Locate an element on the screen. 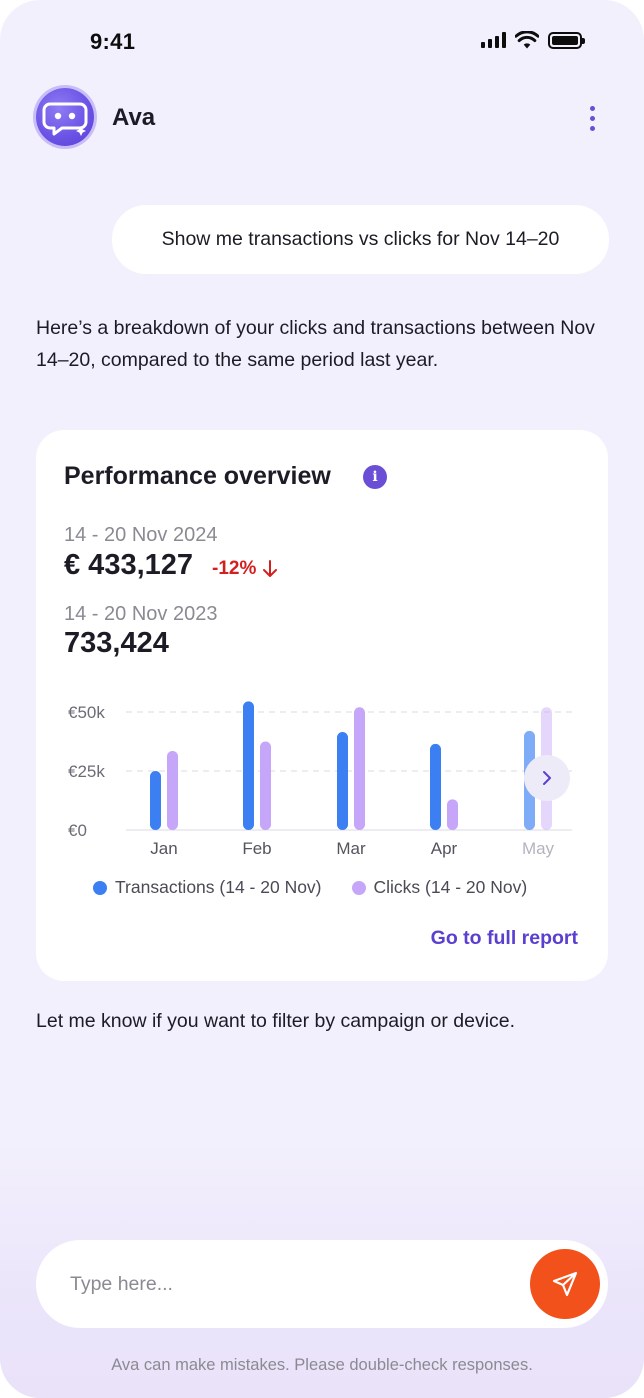 This screenshot has height=1398, width=644. agent-name: Ava is located at coordinates (134, 117).